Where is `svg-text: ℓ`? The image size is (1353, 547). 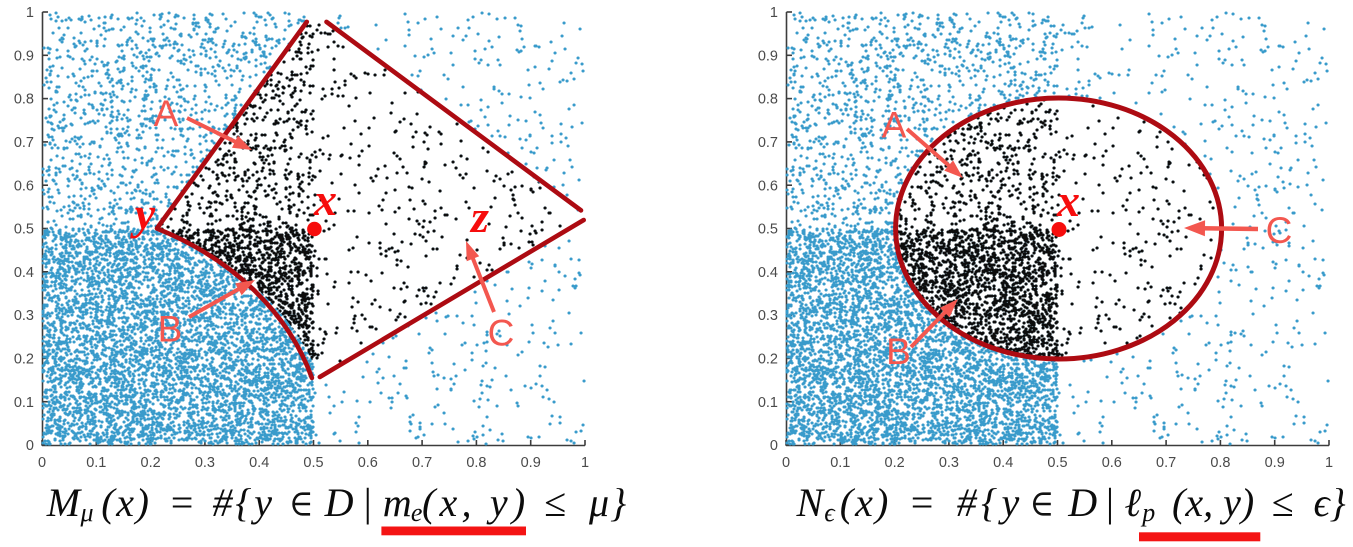 svg-text: ℓ is located at coordinates (1132, 502).